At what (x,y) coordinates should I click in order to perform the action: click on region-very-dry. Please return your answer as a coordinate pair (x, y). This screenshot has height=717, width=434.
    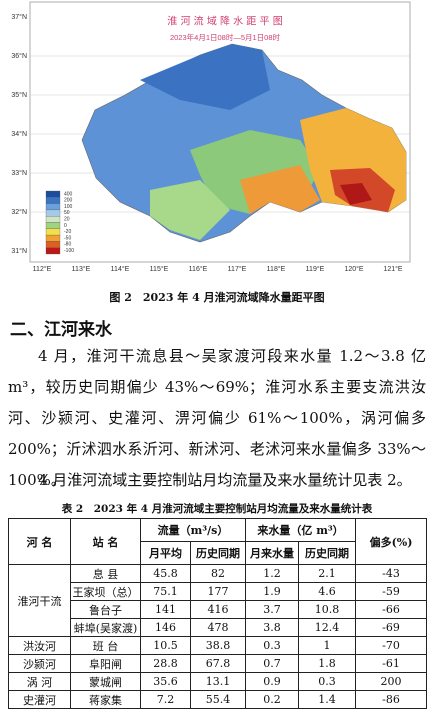
    Looking at the image, I should click on (356, 194).